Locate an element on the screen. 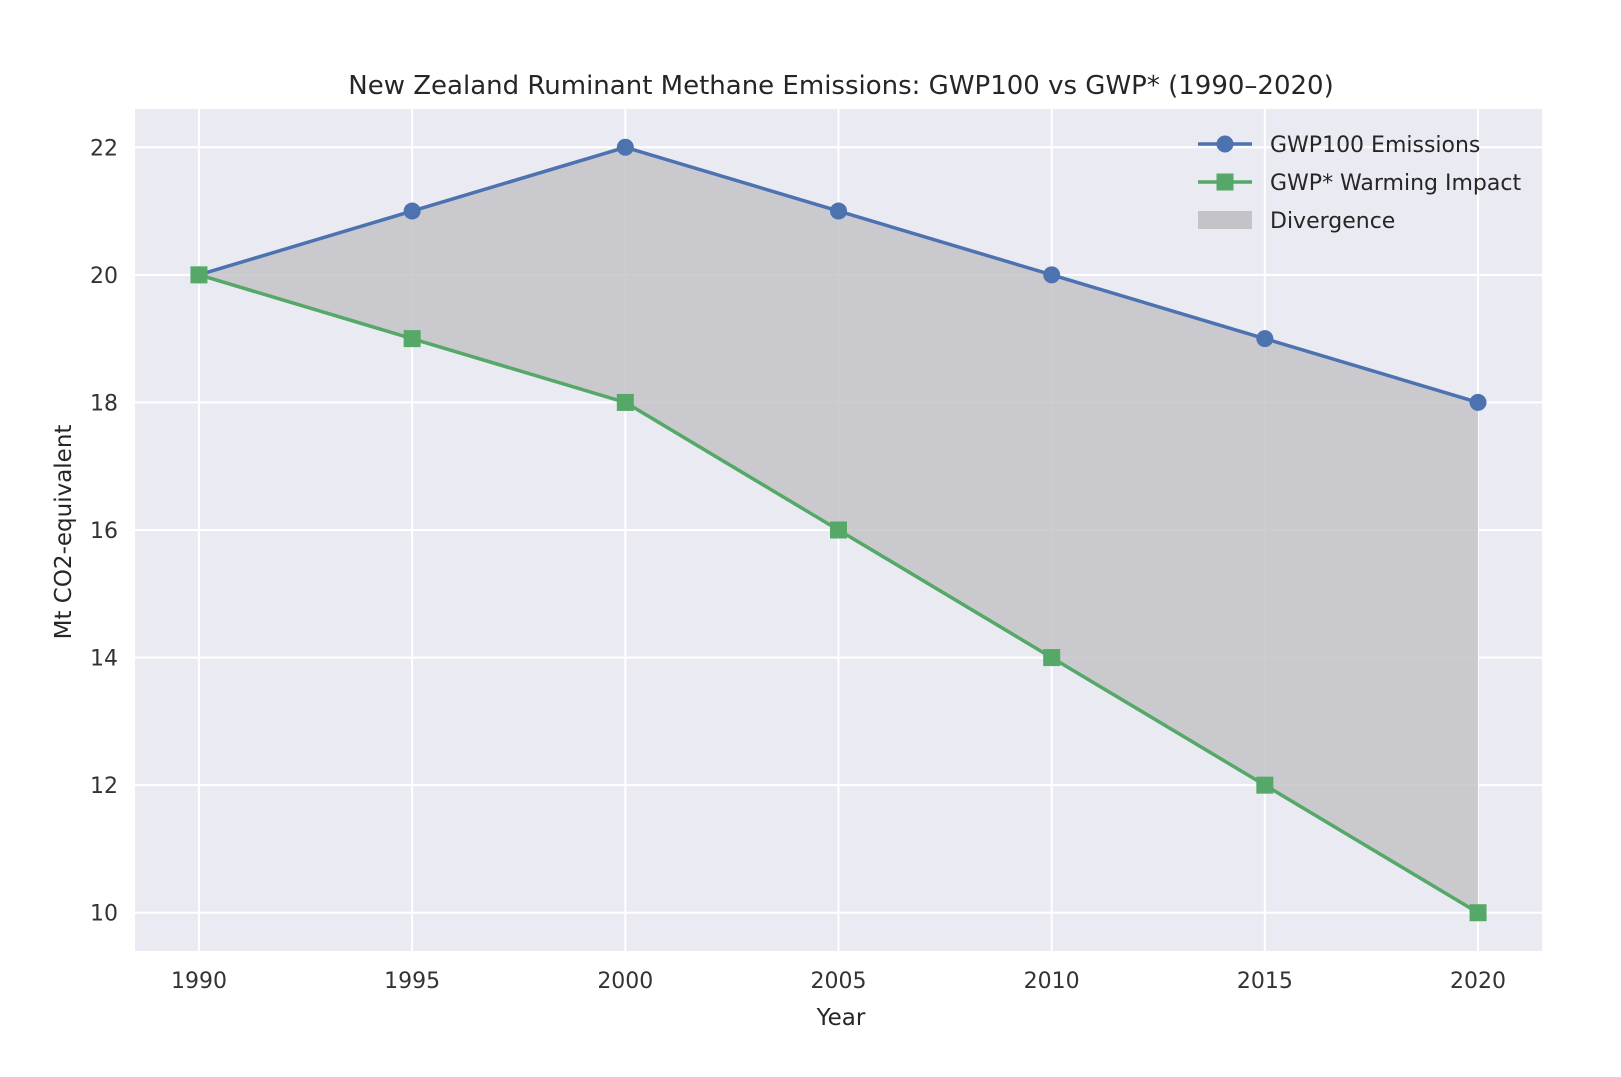  x-tick-label: 2015 is located at coordinates (1265, 981).